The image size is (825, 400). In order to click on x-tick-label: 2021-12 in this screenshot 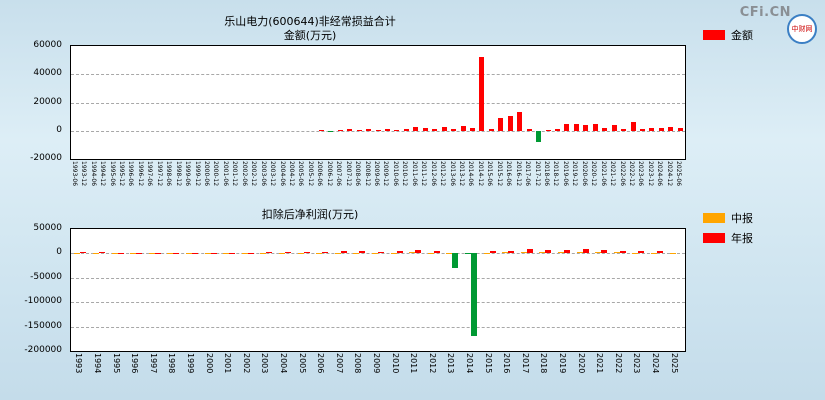, I will do `click(613, 174)`.